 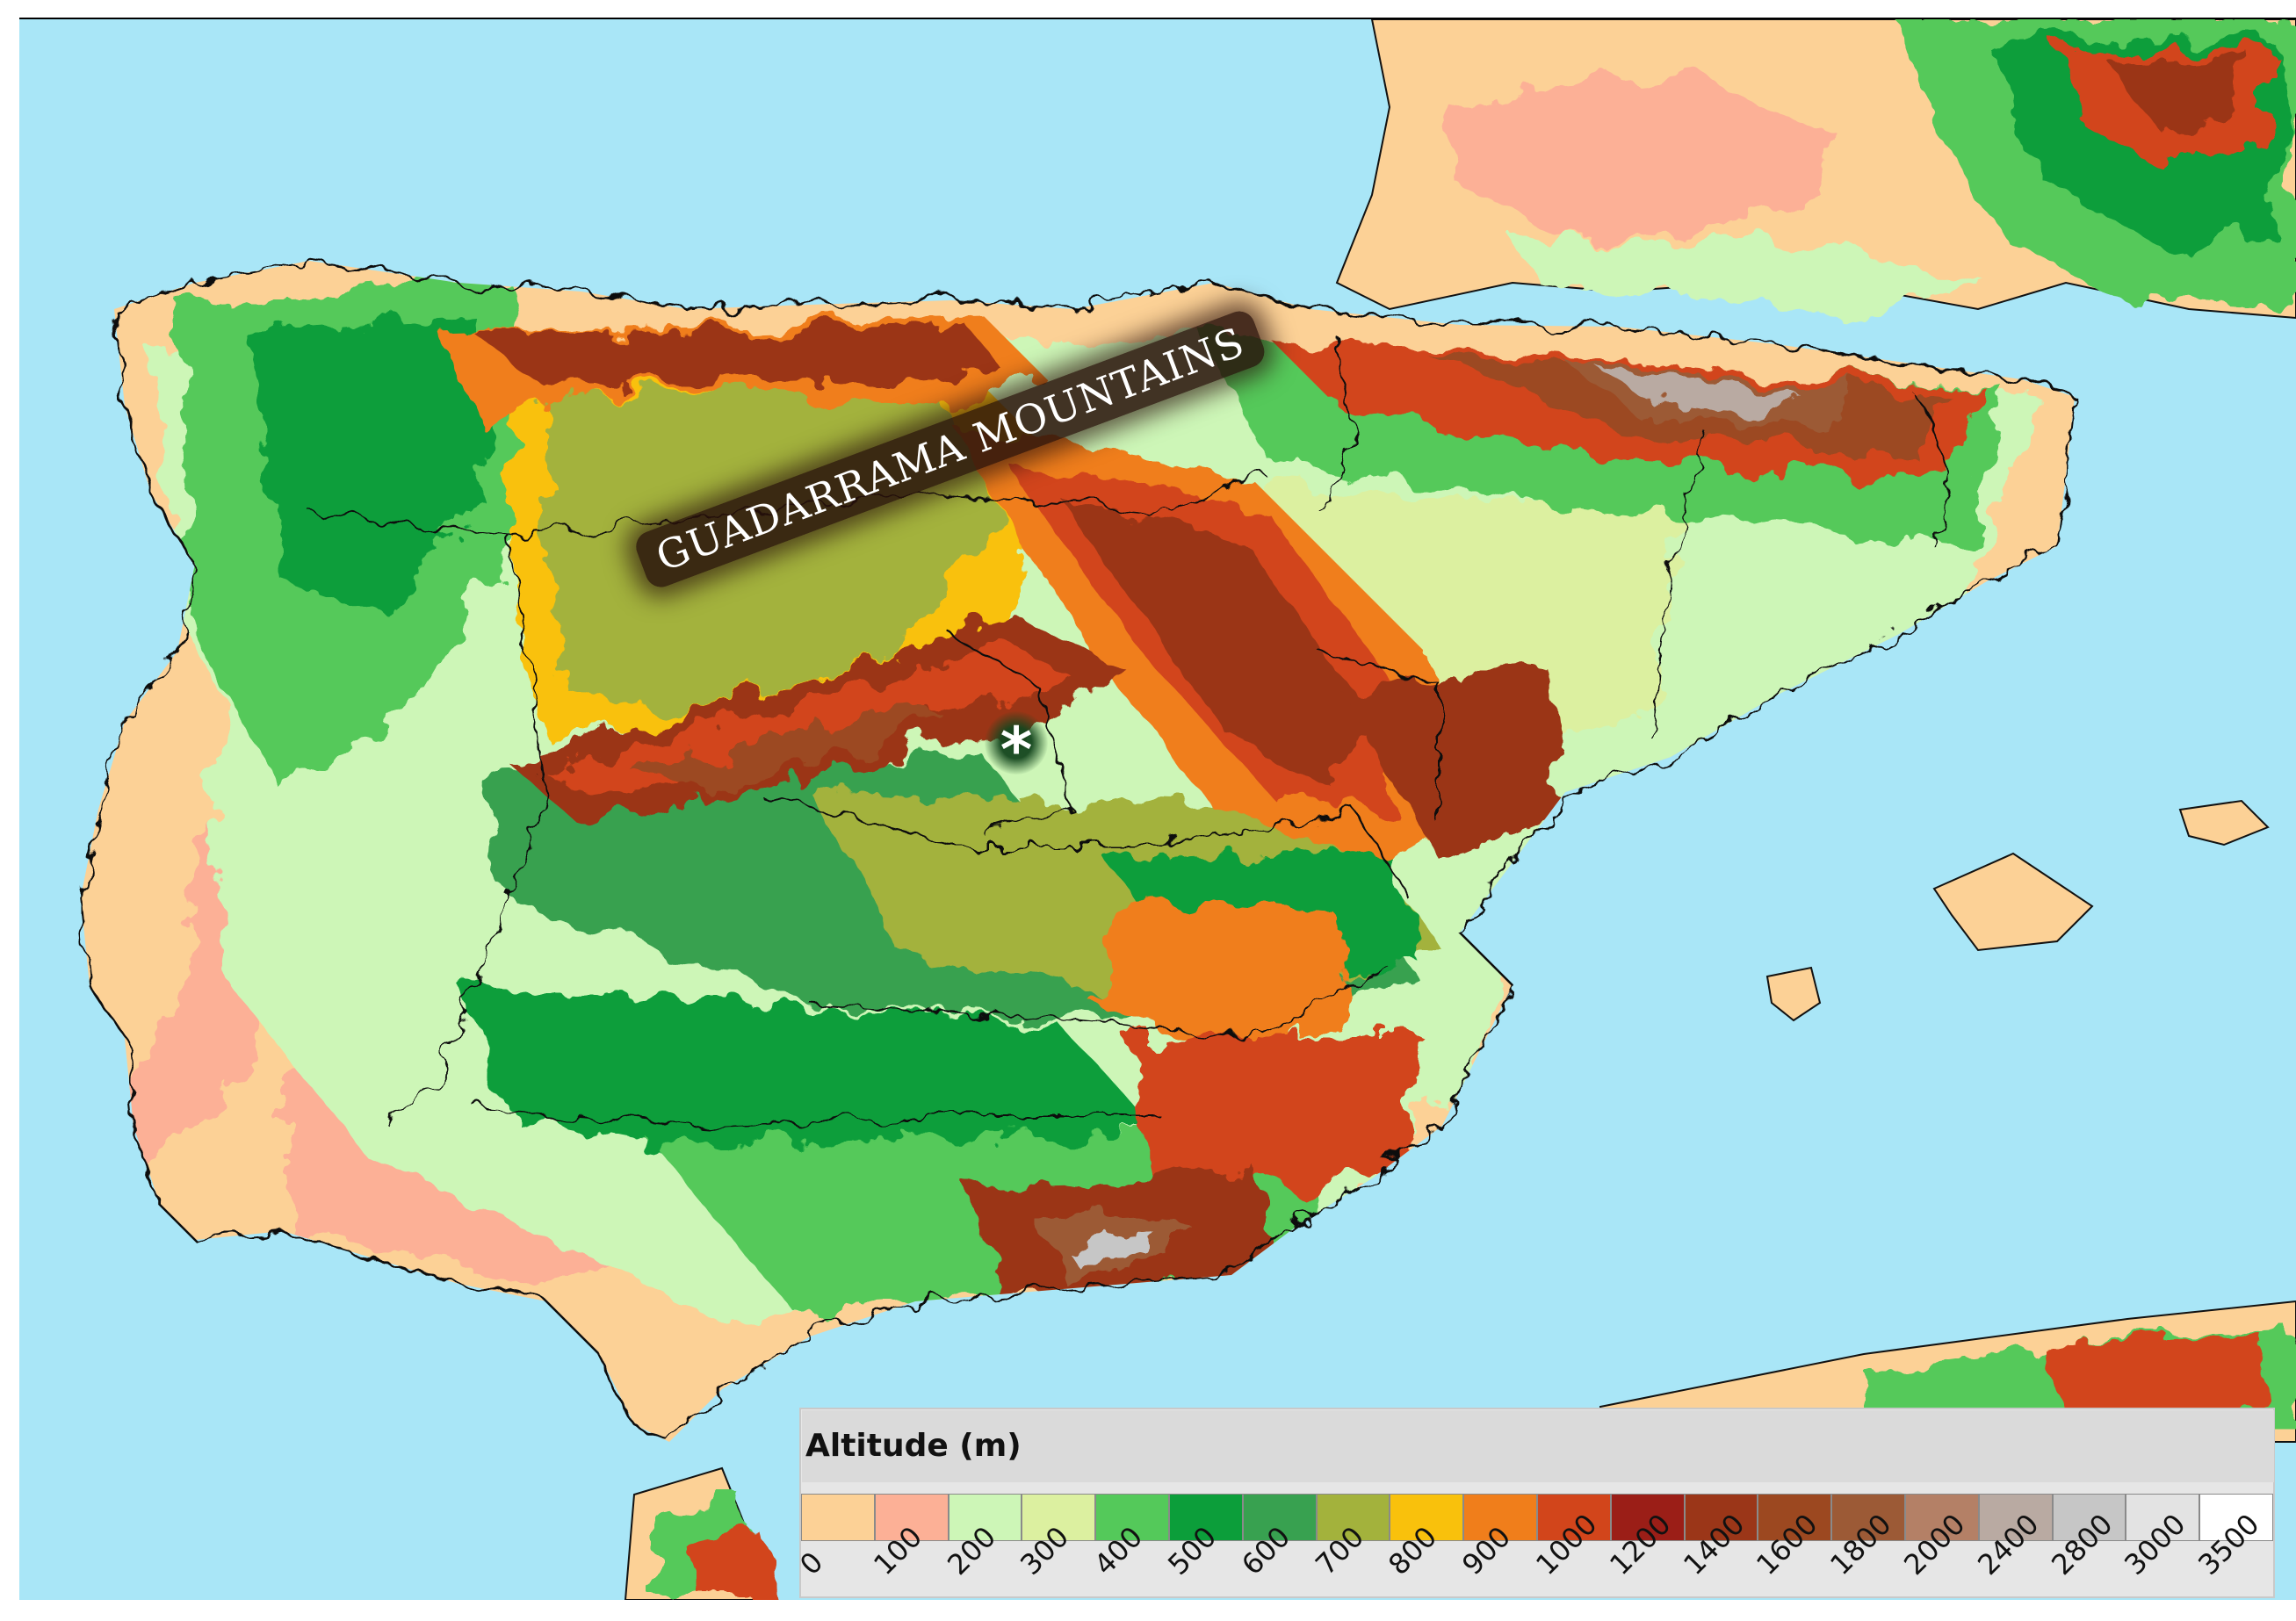 I want to click on legend-swatch-row, so click(x=1537, y=1517).